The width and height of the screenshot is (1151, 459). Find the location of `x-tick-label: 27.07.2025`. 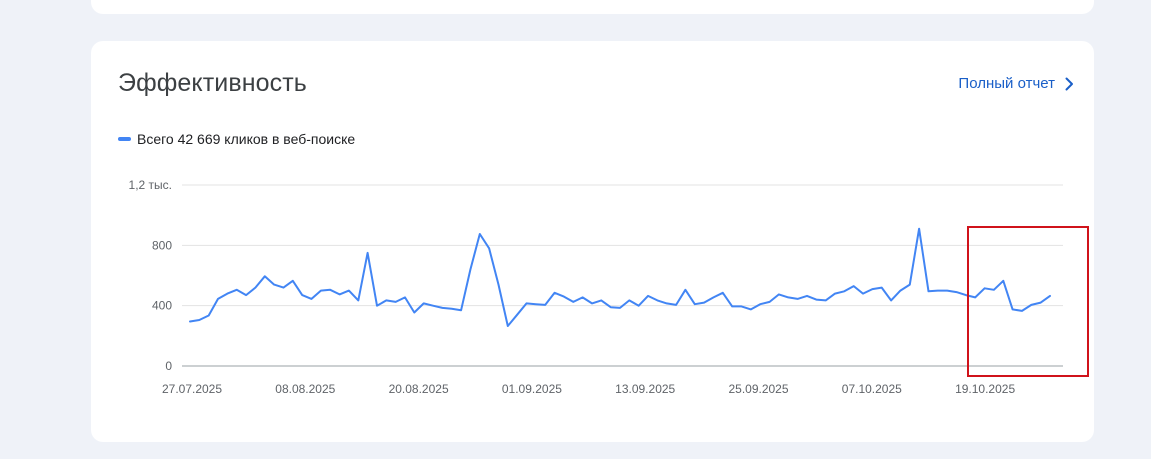

x-tick-label: 27.07.2025 is located at coordinates (192, 389).